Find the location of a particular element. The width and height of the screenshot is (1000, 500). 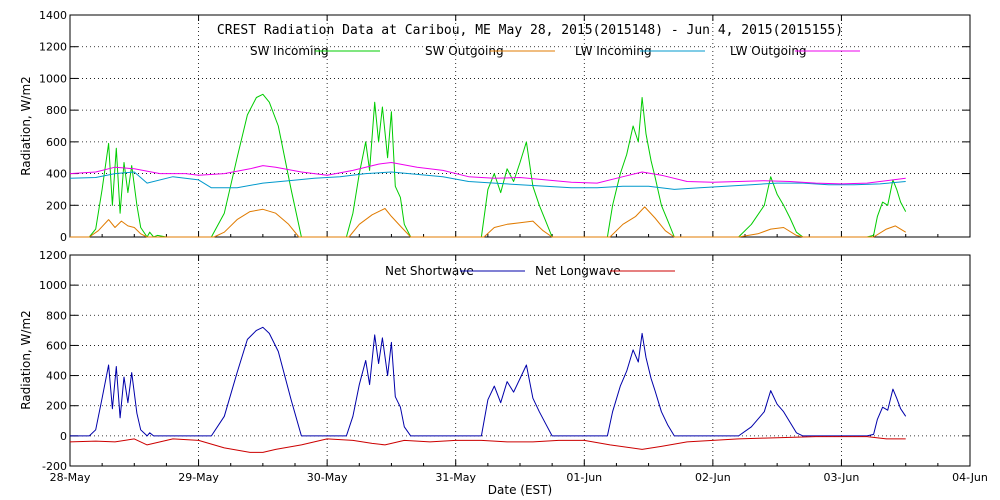

bottom-y-tick-label: -200 is located at coordinates (54, 466).